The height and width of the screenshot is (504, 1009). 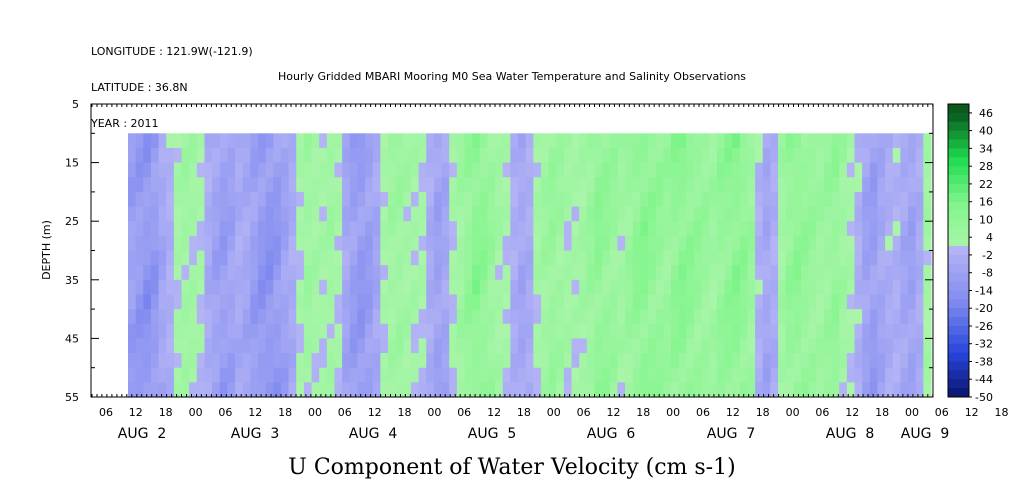 I want to click on colorbar-swatch, so click(x=958, y=117).